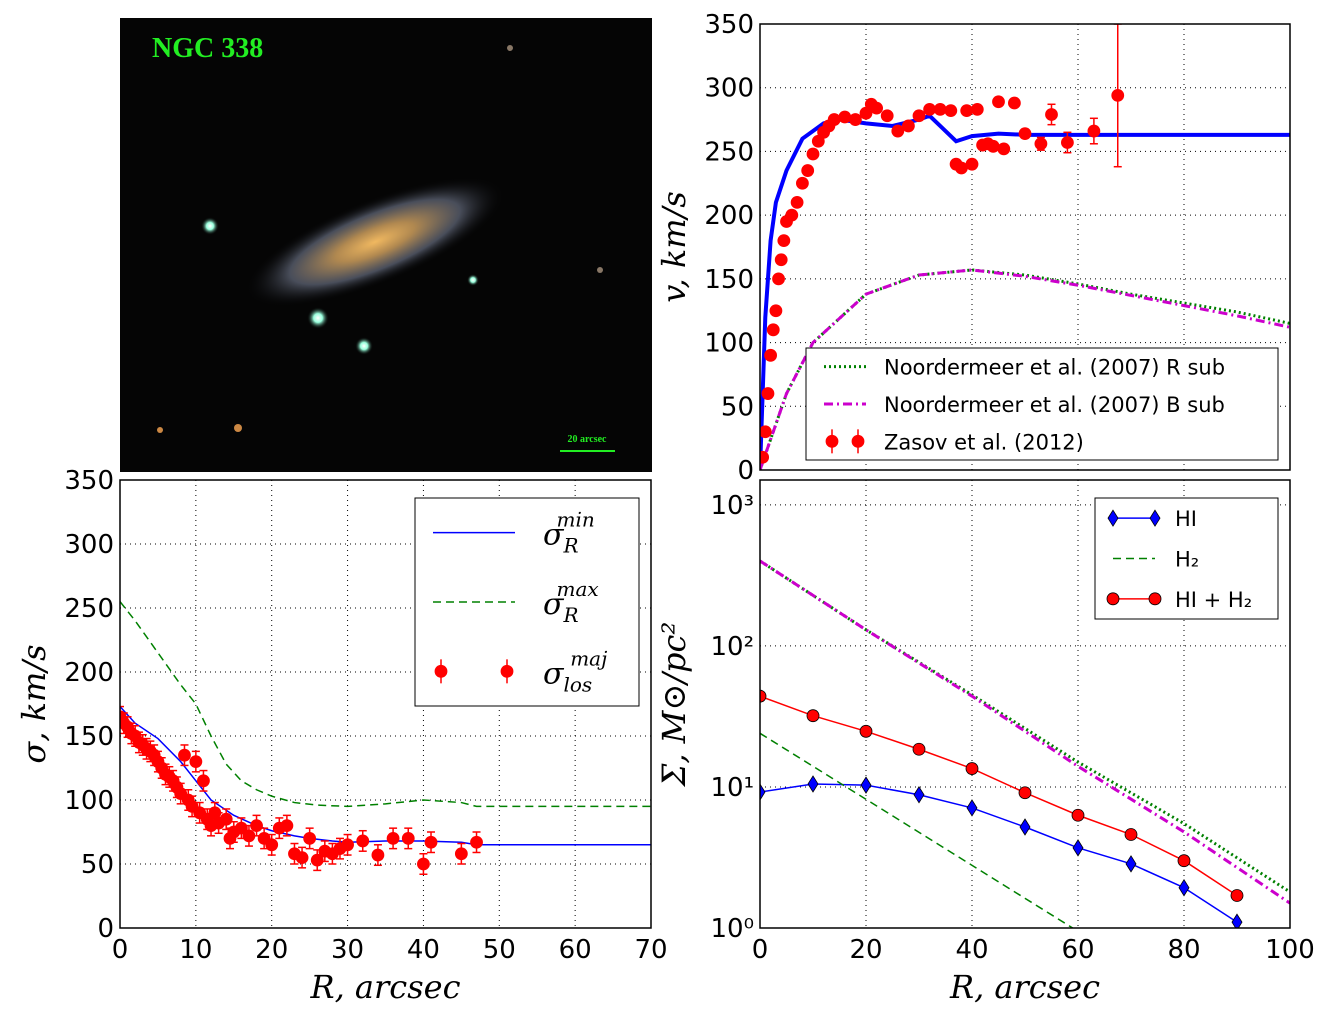  Describe the element at coordinates (195, 950) in the screenshot. I see `x-tick-label: 10` at that location.